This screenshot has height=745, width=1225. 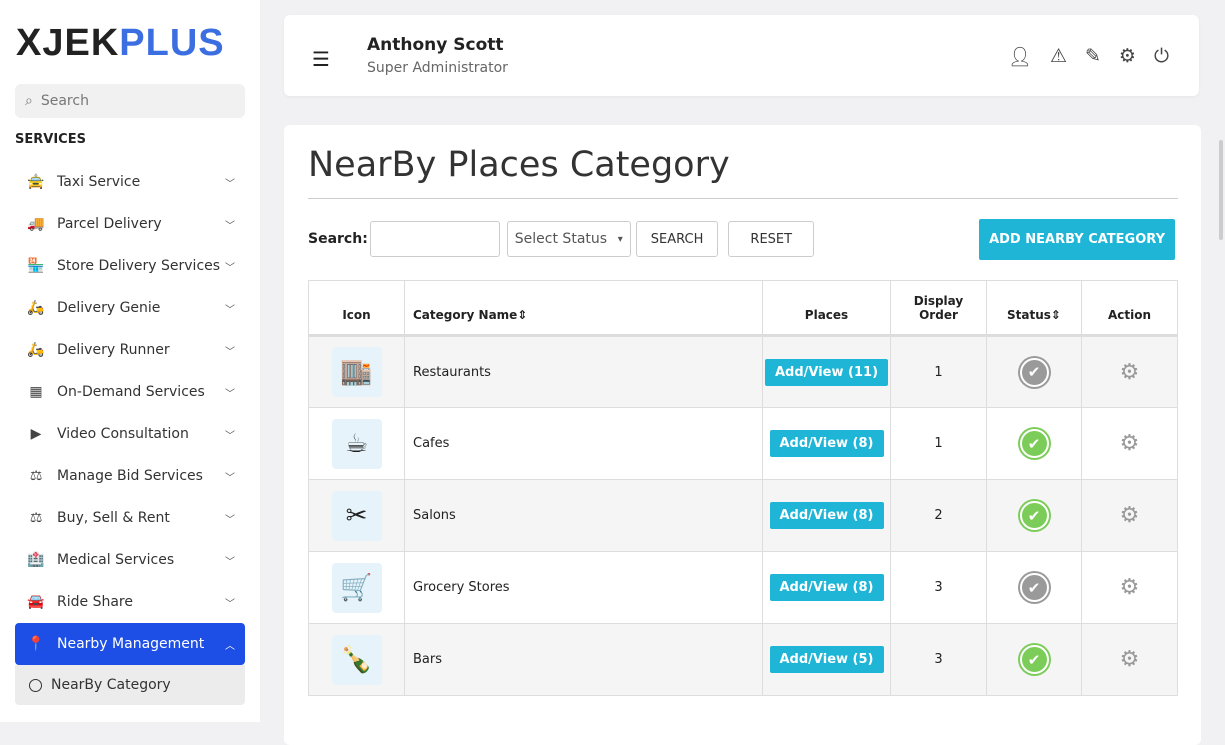 I want to click on logo: XJEKPLUS, so click(x=120, y=43).